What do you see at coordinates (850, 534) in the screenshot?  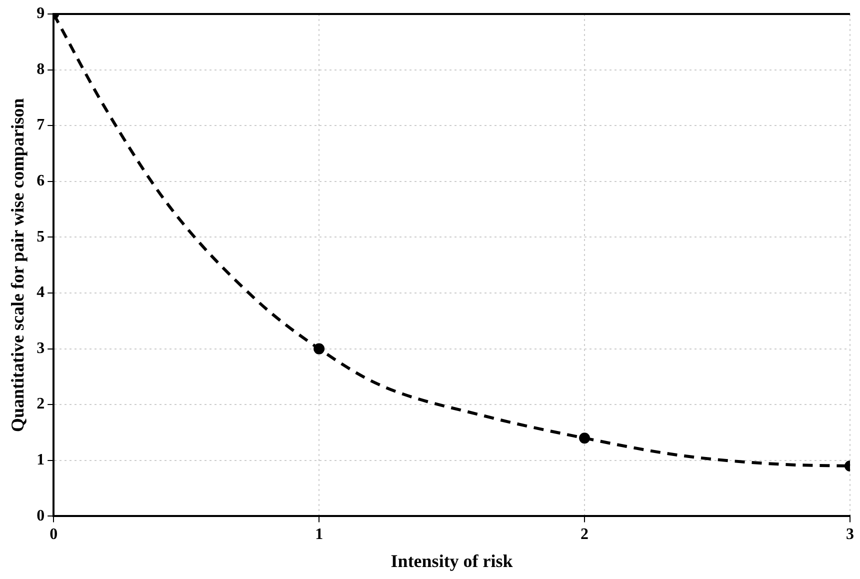 I see `x-tick-label: 3` at bounding box center [850, 534].